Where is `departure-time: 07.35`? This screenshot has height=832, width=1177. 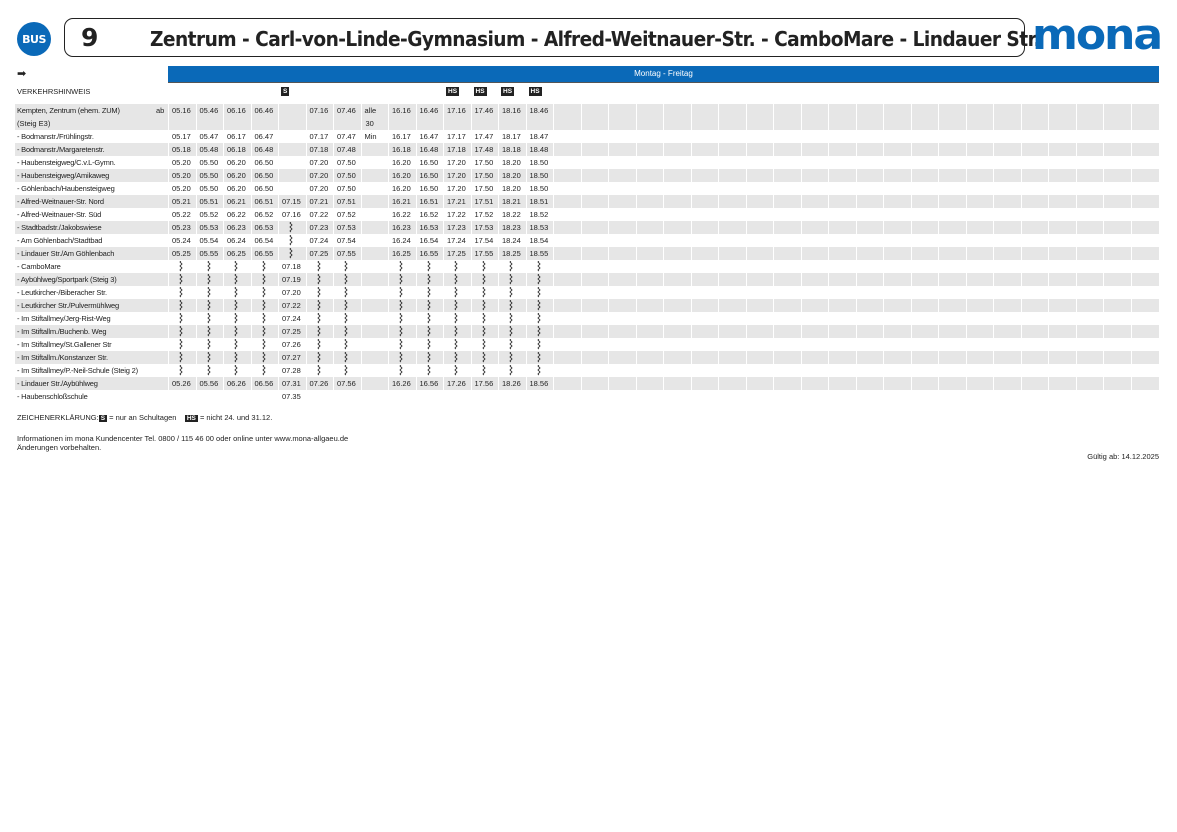
departure-time: 07.35 is located at coordinates (291, 396).